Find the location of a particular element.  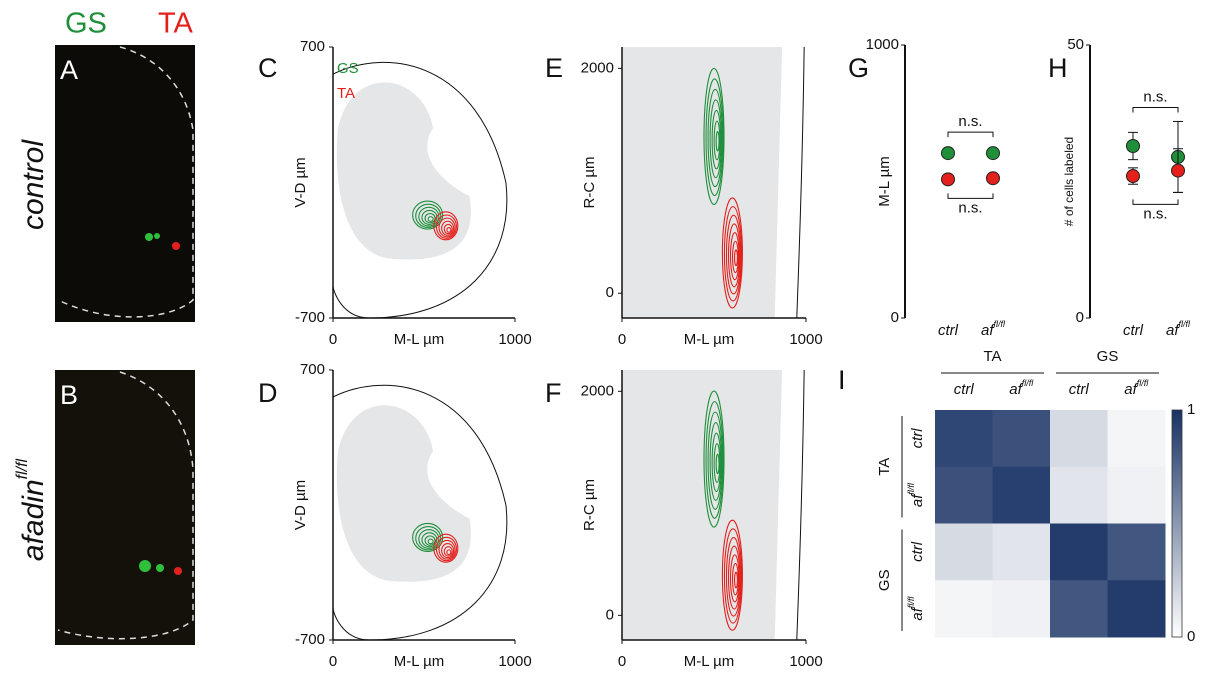

panel-label: E is located at coordinates (554, 68).